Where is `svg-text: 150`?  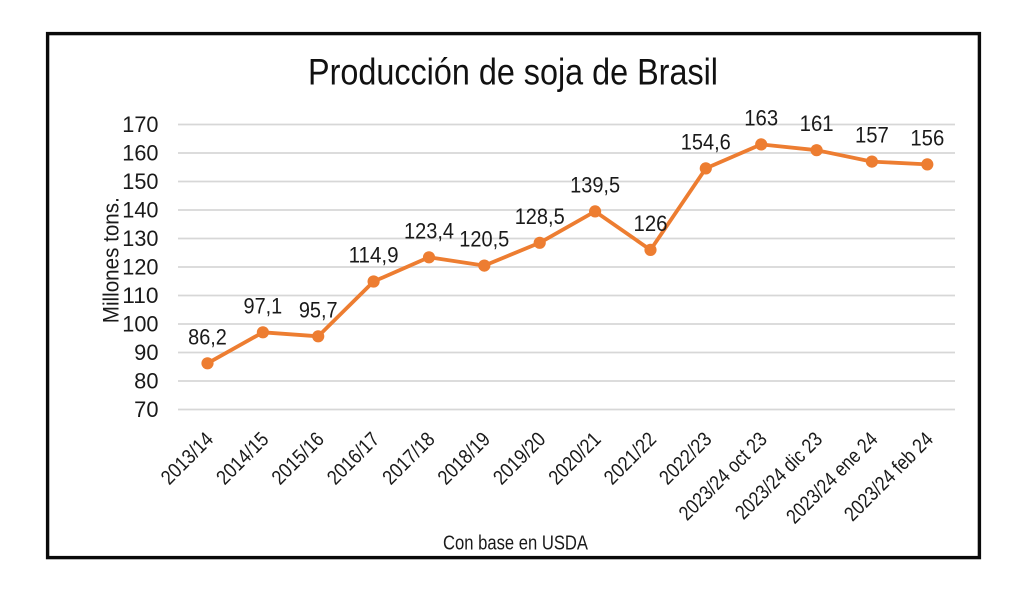
svg-text: 150 is located at coordinates (140, 181).